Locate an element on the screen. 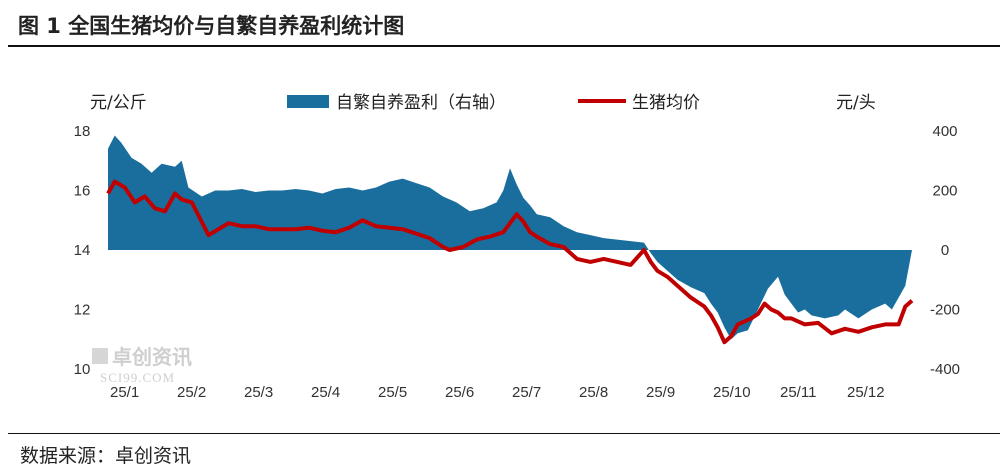 This screenshot has height=476, width=1008. watermark-site: SCI99.COM is located at coordinates (137, 377).